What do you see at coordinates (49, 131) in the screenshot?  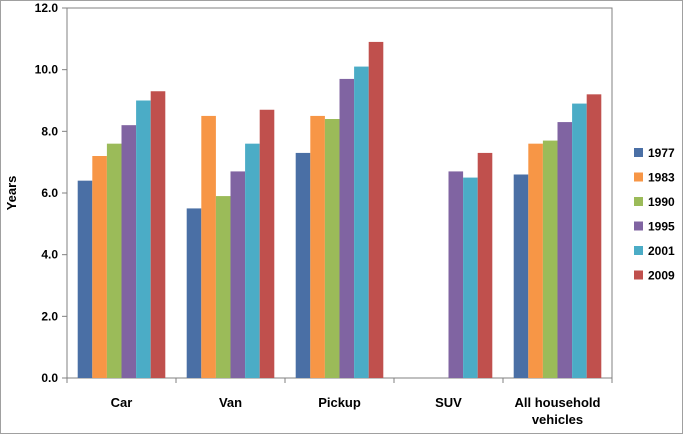 I see `y-tick-label: 8.0` at bounding box center [49, 131].